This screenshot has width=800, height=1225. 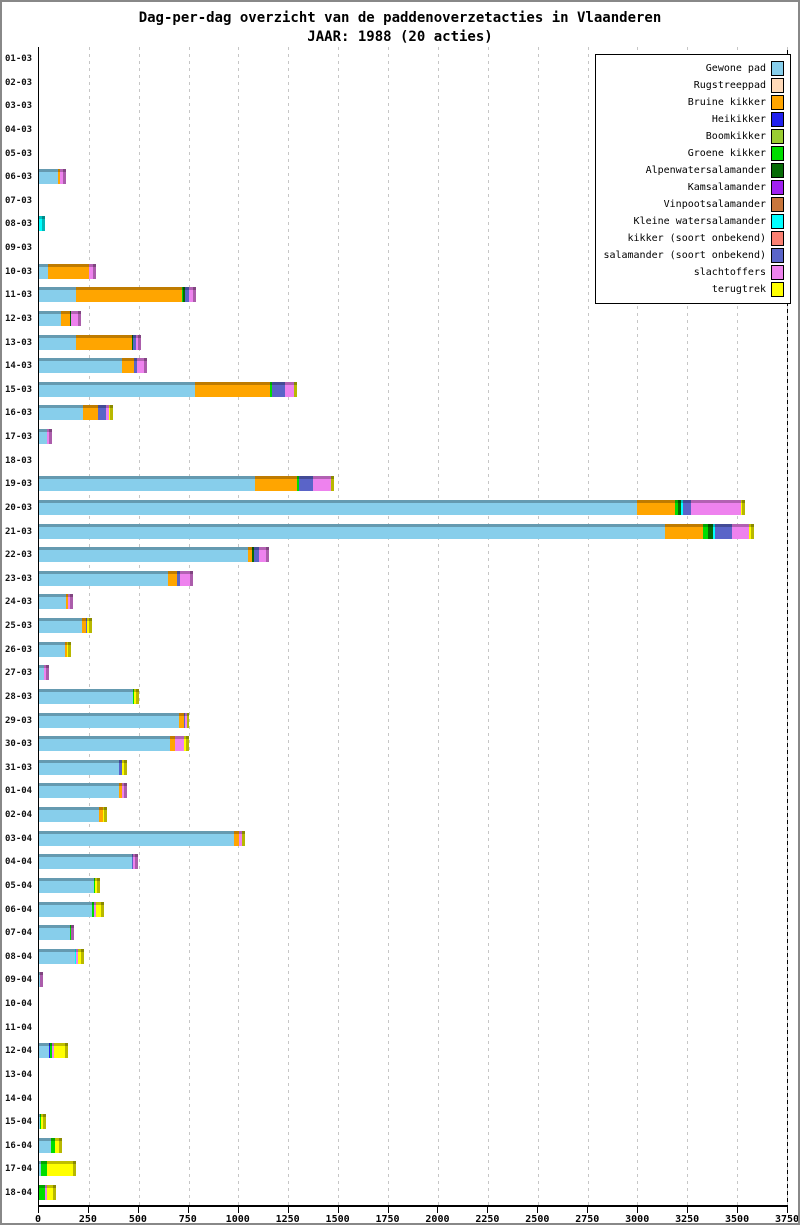 I want to click on bar-row: 29-03, so click(x=396, y=721).